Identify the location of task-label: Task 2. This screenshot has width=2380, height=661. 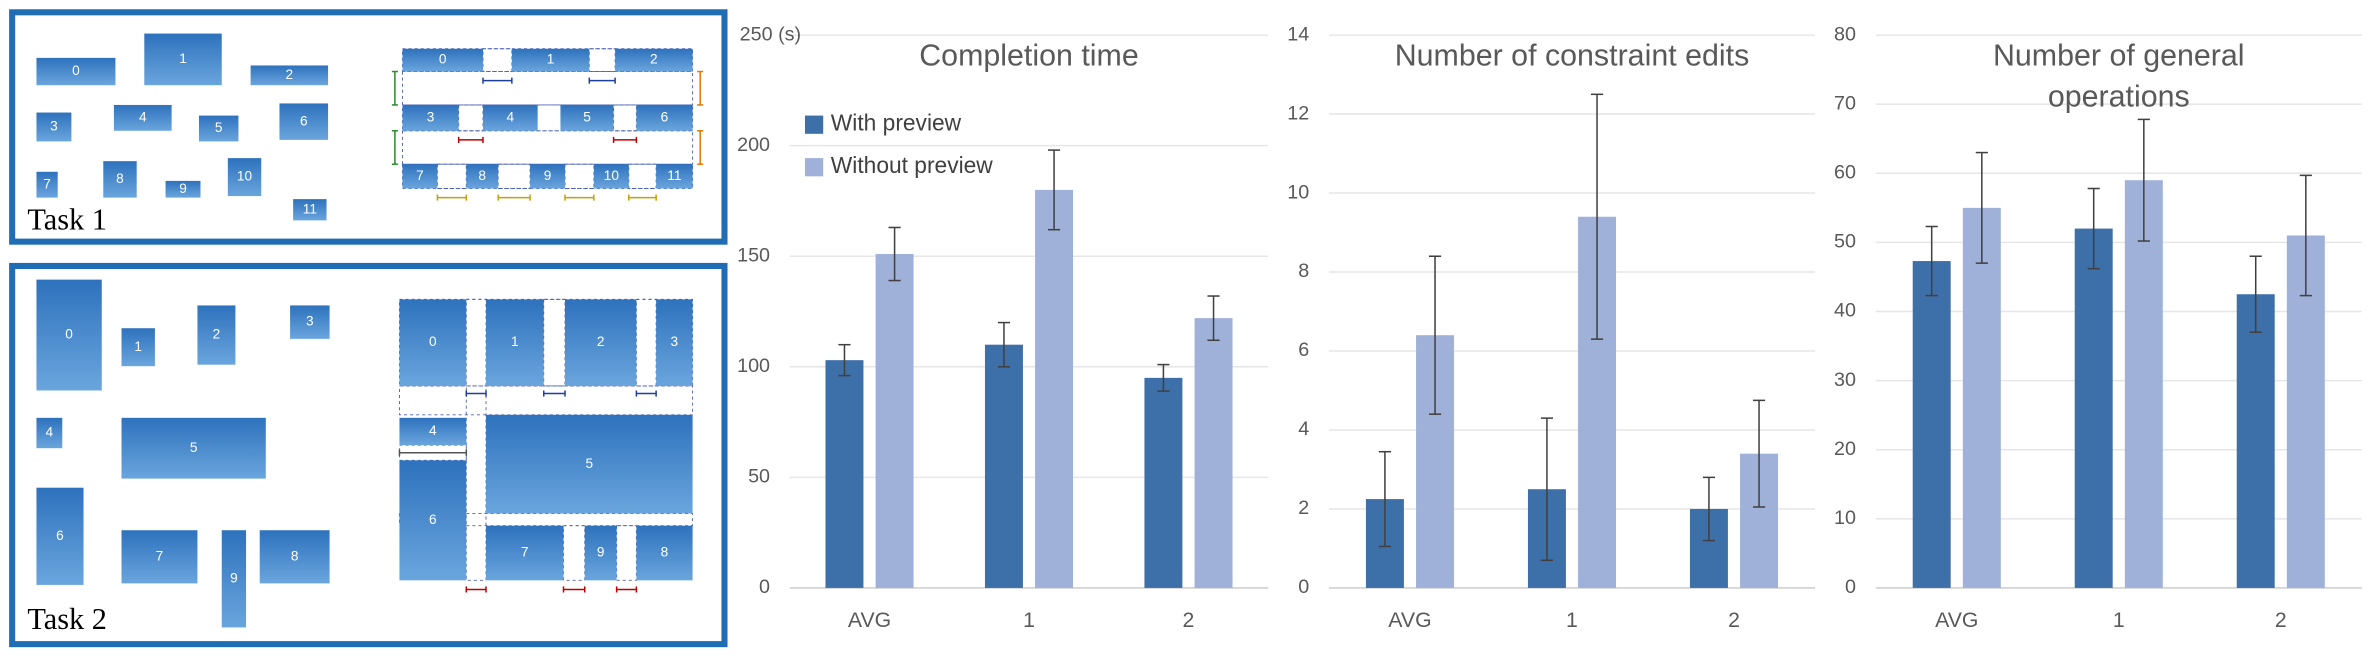
(67, 619).